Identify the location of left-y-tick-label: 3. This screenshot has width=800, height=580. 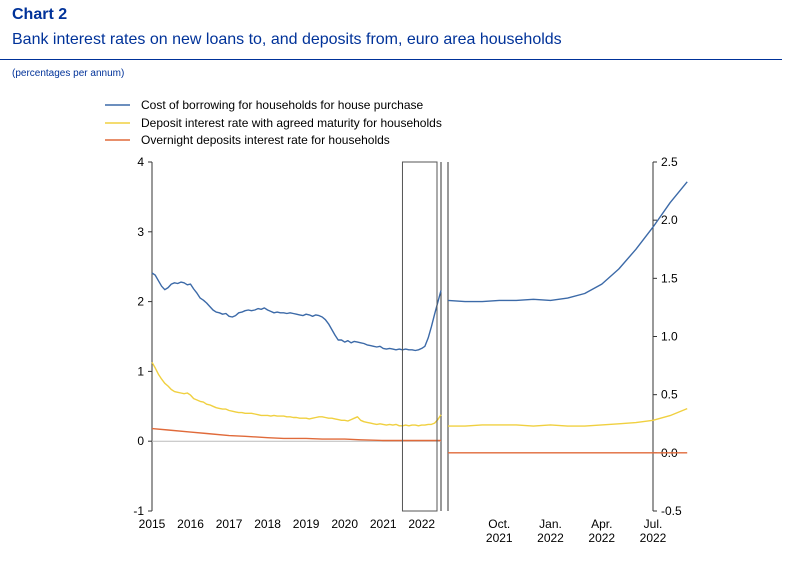
(140, 232).